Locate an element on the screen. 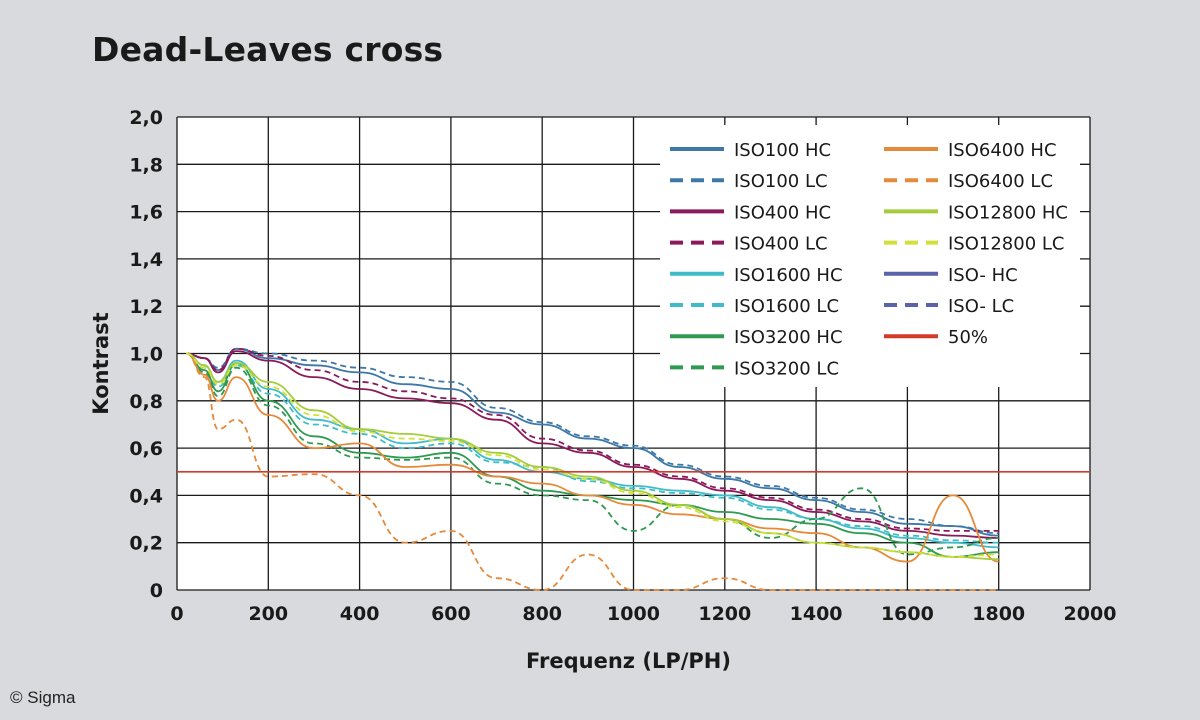  legend-label: ISO- HC is located at coordinates (983, 275).